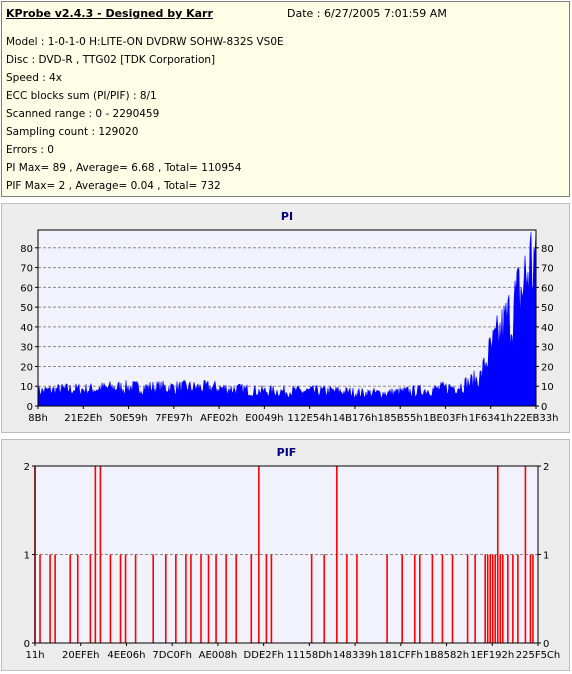  What do you see at coordinates (83, 418) in the screenshot?
I see `pi-xtick-label: 21E2Eh` at bounding box center [83, 418].